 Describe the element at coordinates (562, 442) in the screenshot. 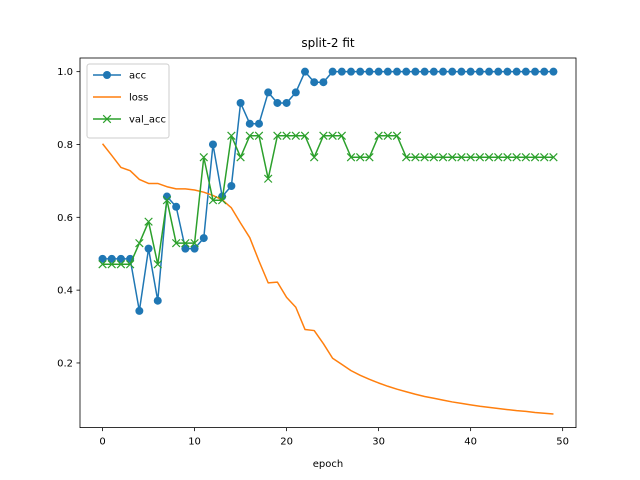

I see `x-tick-label: 50` at that location.